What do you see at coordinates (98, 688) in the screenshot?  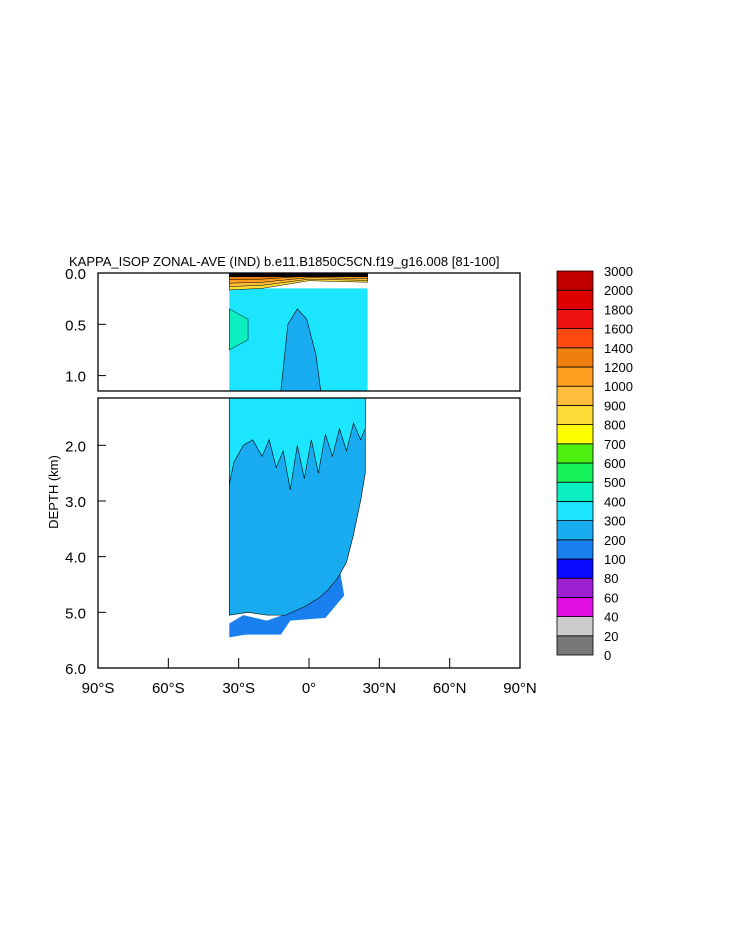 I see `xtick-label: 90°S` at bounding box center [98, 688].